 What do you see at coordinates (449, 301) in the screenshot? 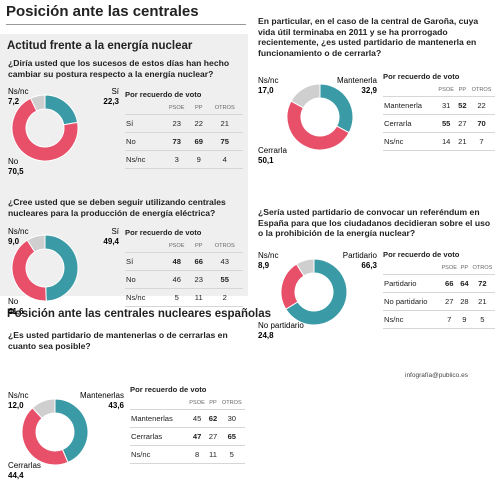
I see `table-cell: 27` at bounding box center [449, 301].